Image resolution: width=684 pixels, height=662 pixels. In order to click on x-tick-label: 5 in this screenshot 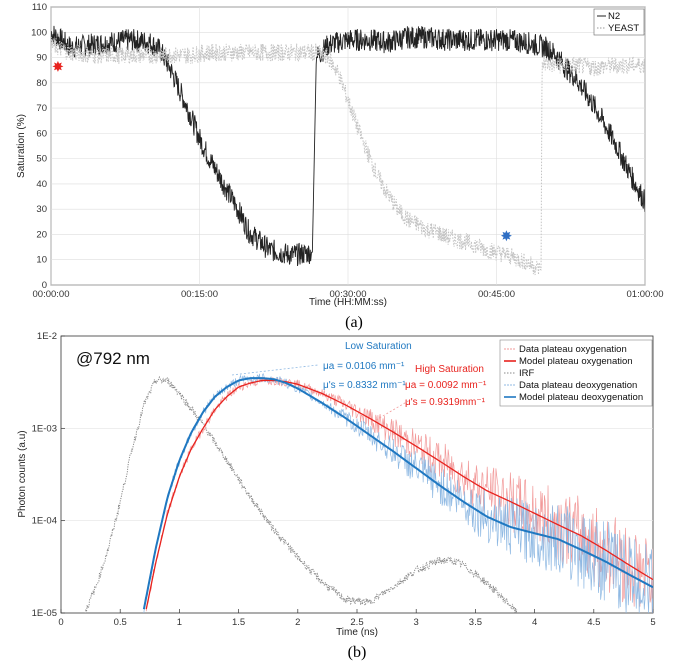, I will do `click(652, 622)`.